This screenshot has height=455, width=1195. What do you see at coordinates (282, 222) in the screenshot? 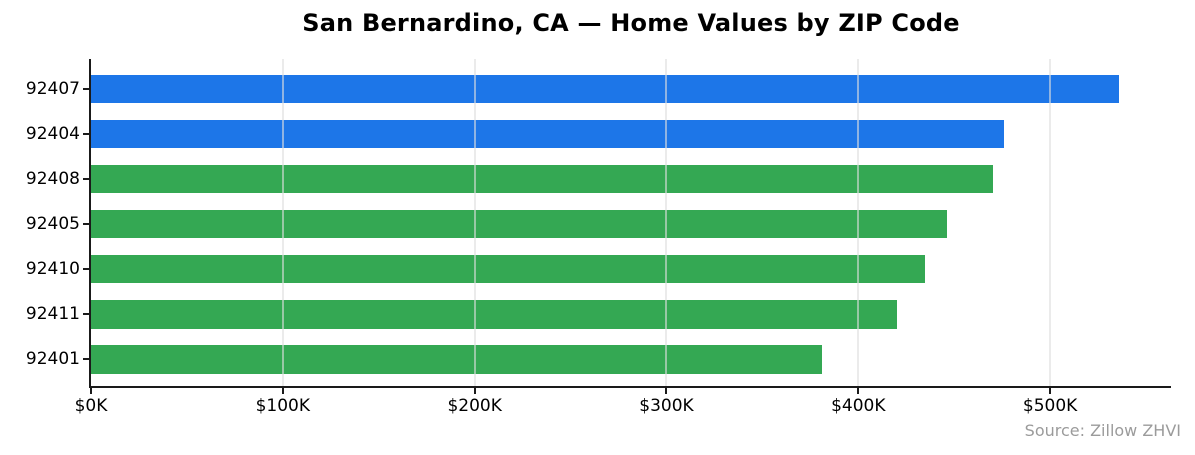
I see `gridline-100k` at bounding box center [282, 222].